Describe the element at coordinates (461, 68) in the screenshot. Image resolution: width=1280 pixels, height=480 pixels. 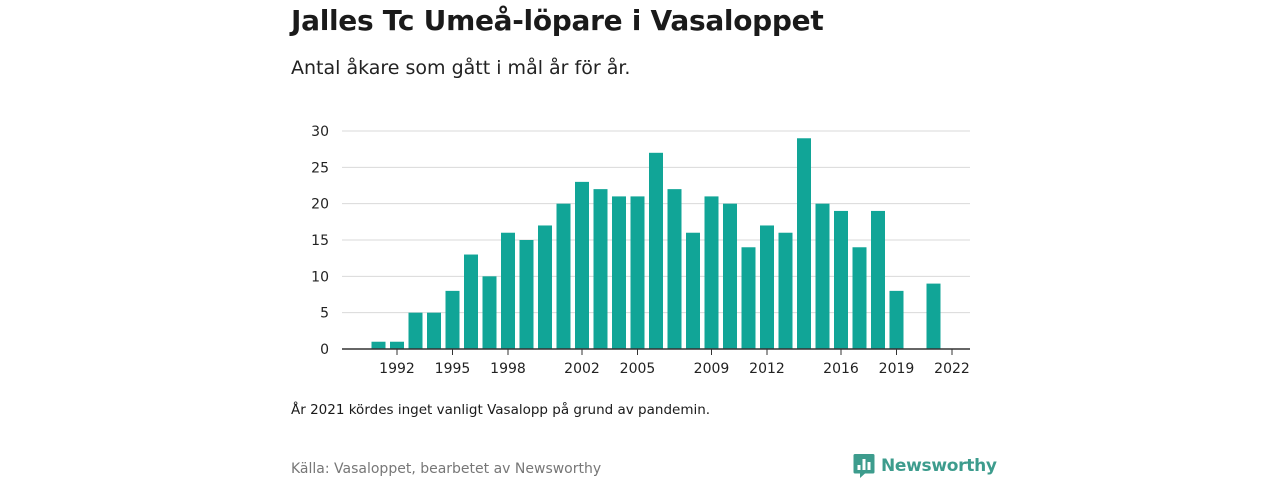
I see `chart-subtitle: Antal åkare som gått i mål år för år.` at that location.